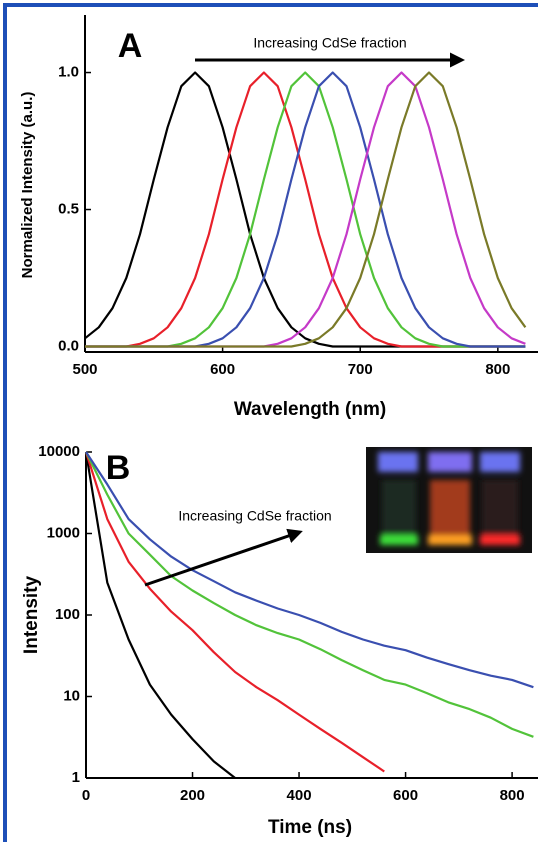 The width and height of the screenshot is (538, 842). Describe the element at coordinates (67, 614) in the screenshot. I see `y-tick-label: 100` at that location.